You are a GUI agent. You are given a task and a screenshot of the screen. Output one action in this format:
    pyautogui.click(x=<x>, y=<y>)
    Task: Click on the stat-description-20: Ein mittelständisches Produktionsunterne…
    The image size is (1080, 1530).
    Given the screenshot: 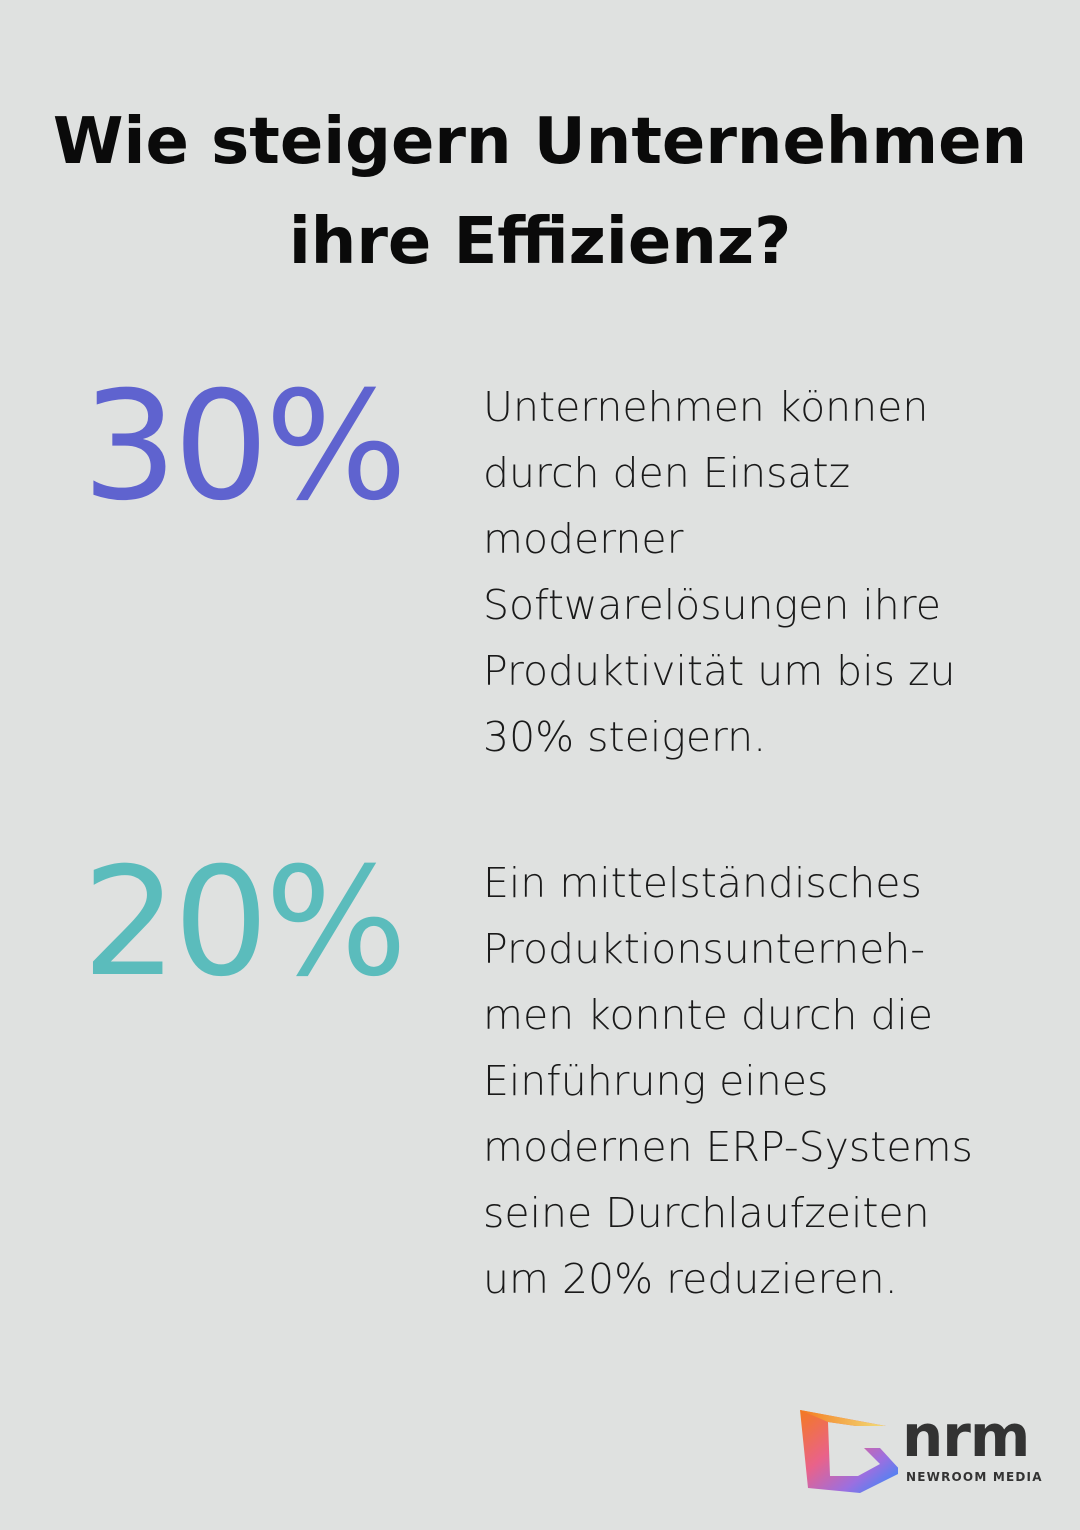 What is the action you would take?
    pyautogui.click(x=728, y=1081)
    